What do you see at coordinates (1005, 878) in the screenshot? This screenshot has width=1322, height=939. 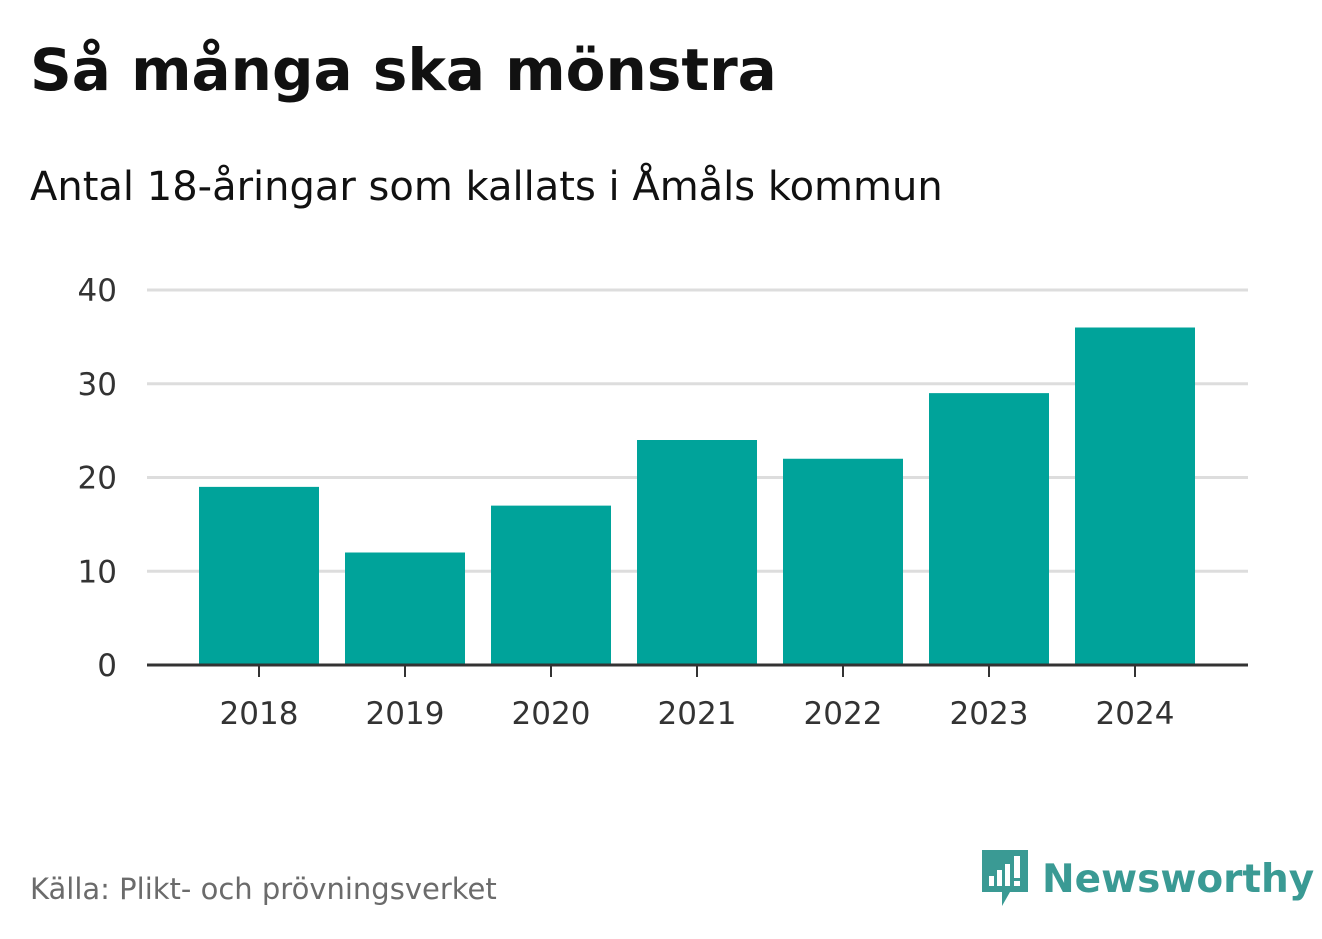 I see `newsworthy-logo-icon` at bounding box center [1005, 878].